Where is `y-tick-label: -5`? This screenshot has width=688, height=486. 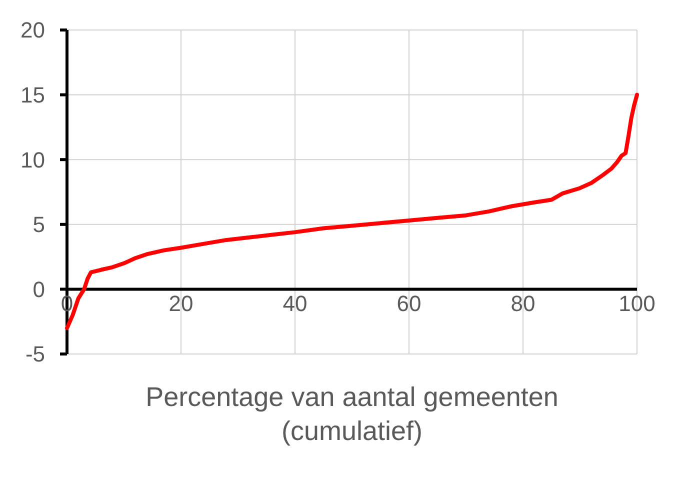
y-tick-label: -5 is located at coordinates (35, 354).